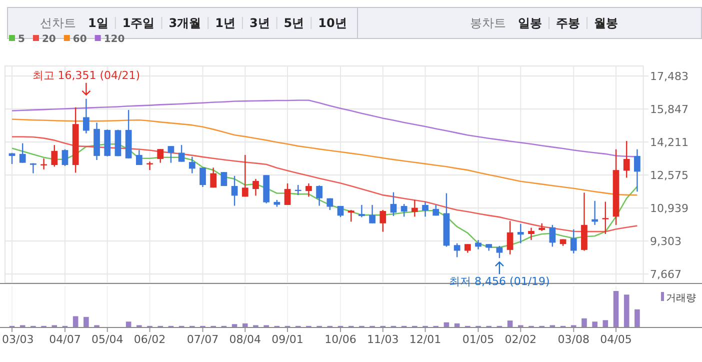 The height and width of the screenshot is (362, 702). Describe the element at coordinates (49, 39) in the screenshot. I see `legend-label: 20` at that location.